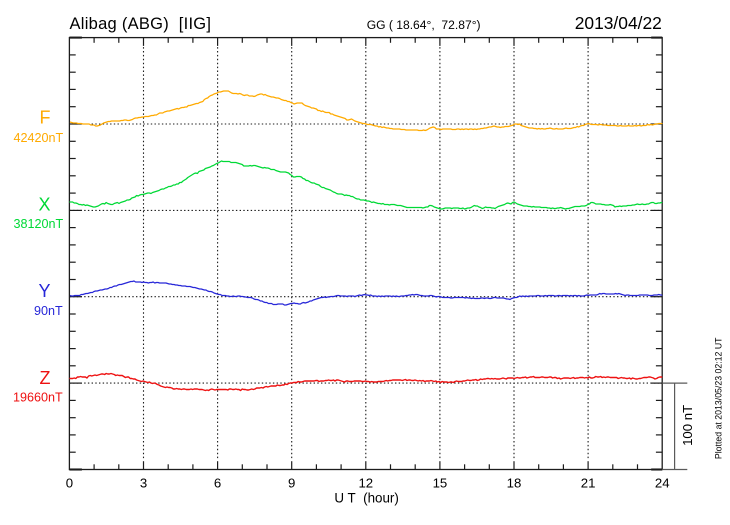 The height and width of the screenshot is (525, 730). I want to click on svg-text: 19660nT, so click(38, 397).